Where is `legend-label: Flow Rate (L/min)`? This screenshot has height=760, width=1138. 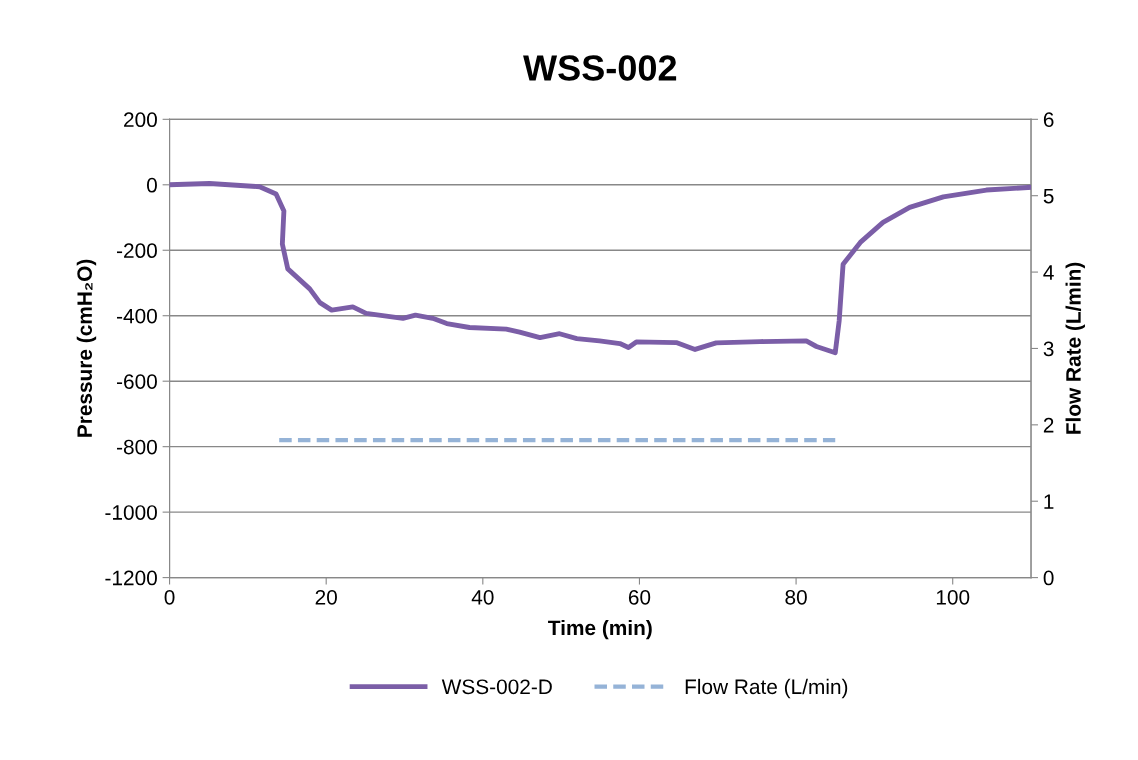 legend-label: Flow Rate (L/min) is located at coordinates (766, 688).